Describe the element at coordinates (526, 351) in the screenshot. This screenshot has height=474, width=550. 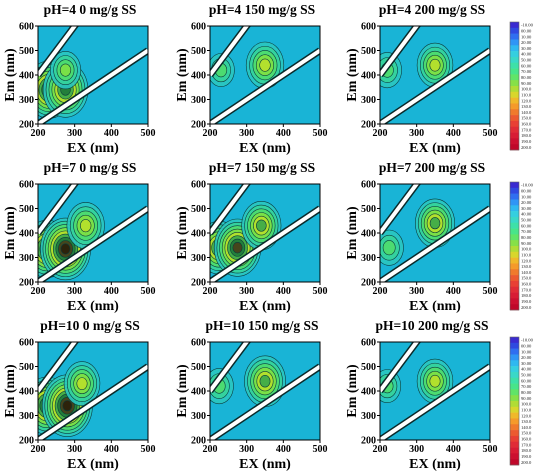
I see `colorbar-label: 10.00` at that location.